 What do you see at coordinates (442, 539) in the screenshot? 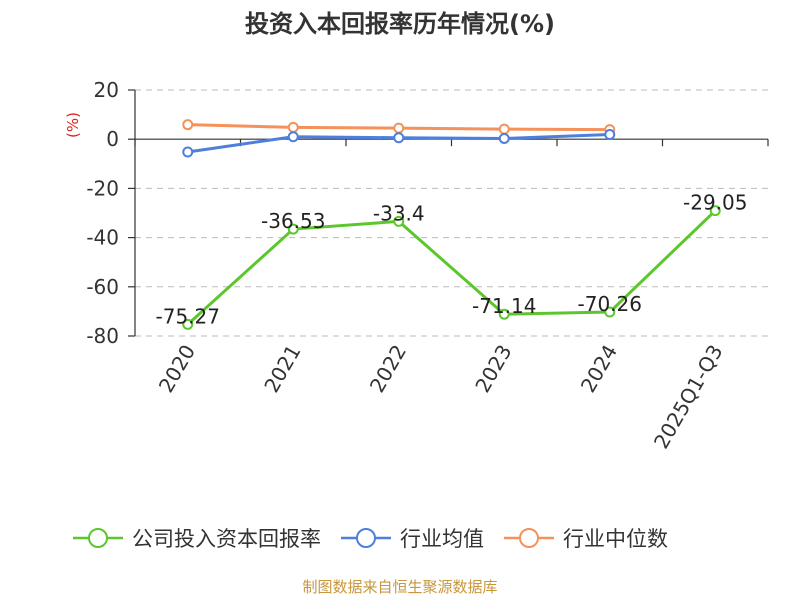
I see `legend-label: 行业均值` at bounding box center [442, 539].